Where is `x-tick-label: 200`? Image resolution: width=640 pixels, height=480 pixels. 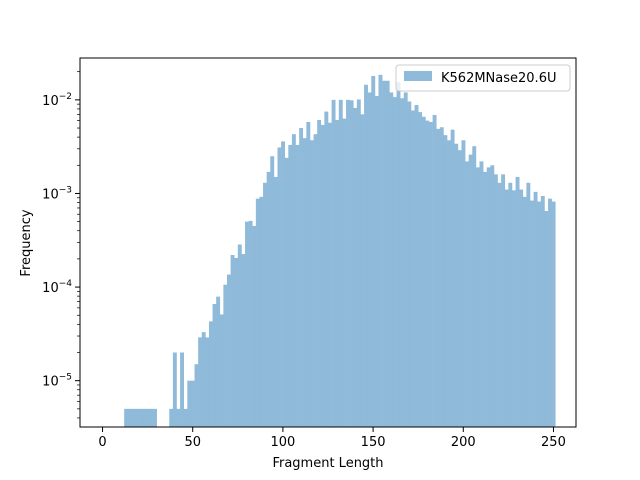 x-tick-label: 200 is located at coordinates (463, 442).